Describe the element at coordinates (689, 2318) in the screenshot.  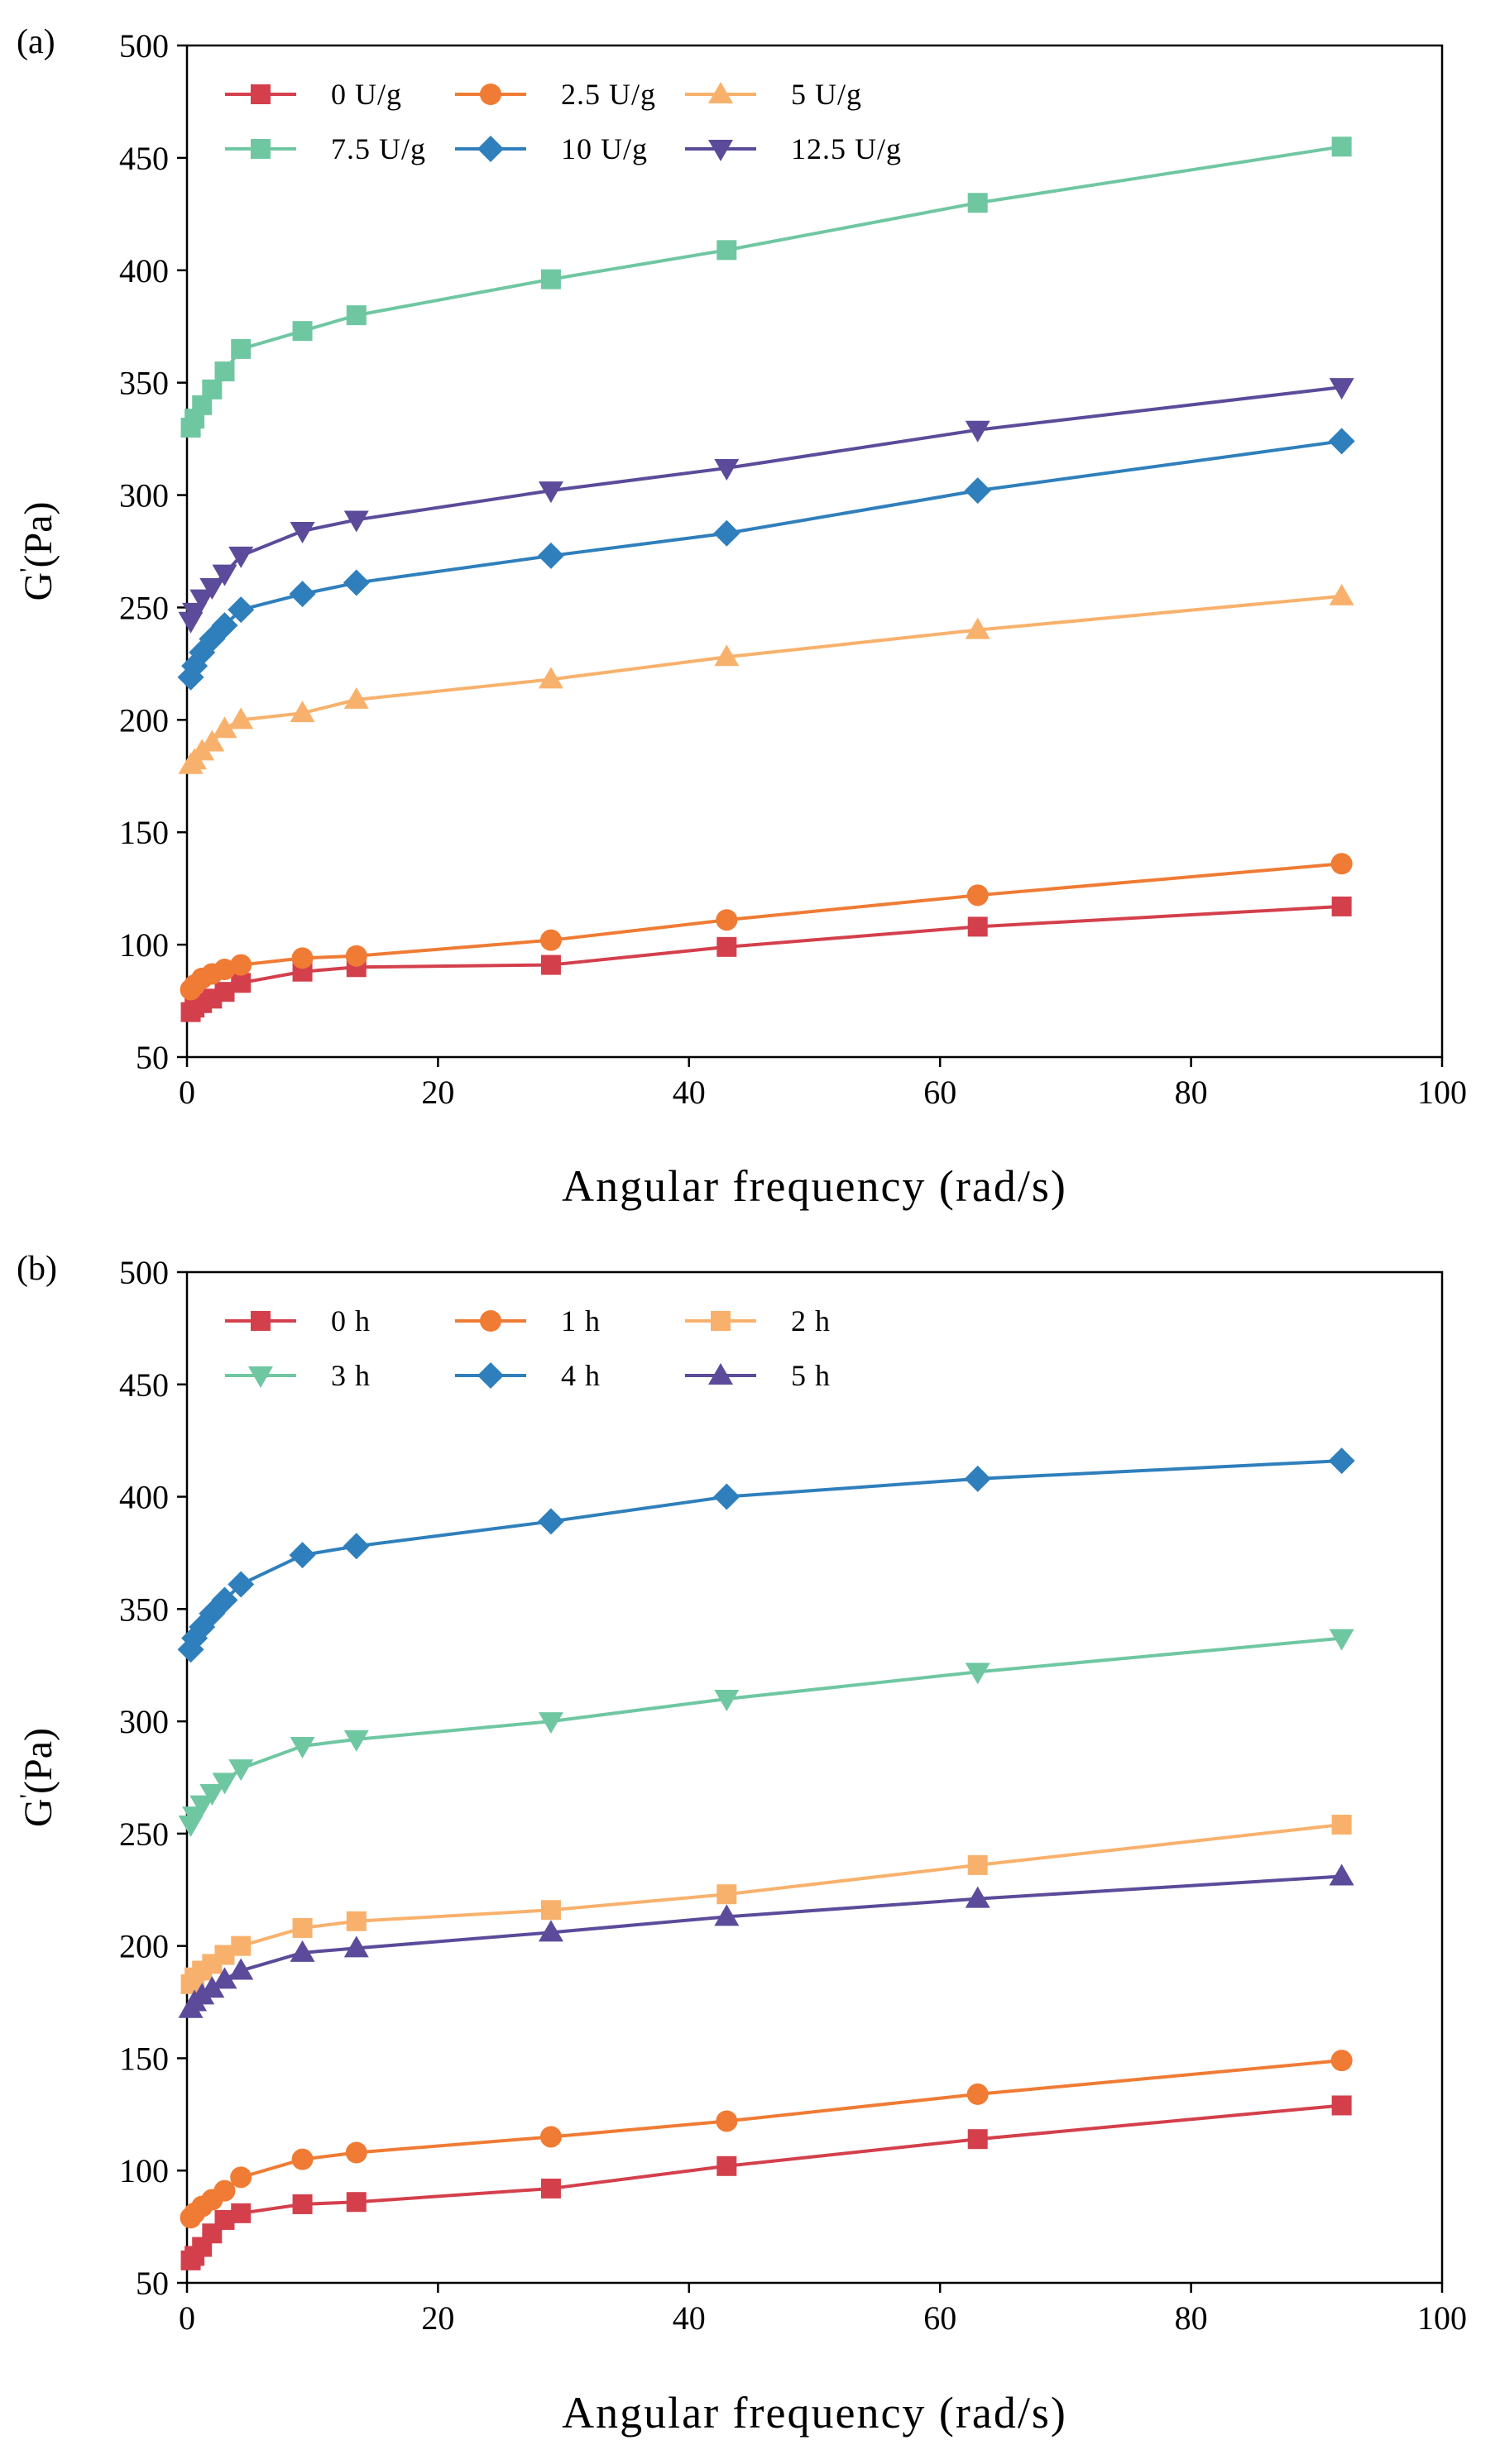
I see `x-tick-label: 40` at that location.